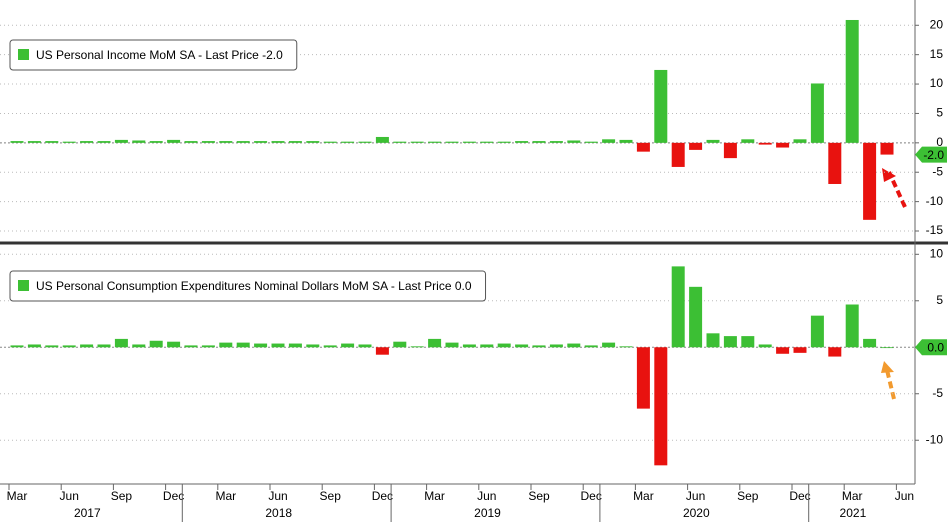 This screenshot has height=522, width=948. Describe the element at coordinates (173, 496) in the screenshot. I see `x-tick-label: Dec` at that location.